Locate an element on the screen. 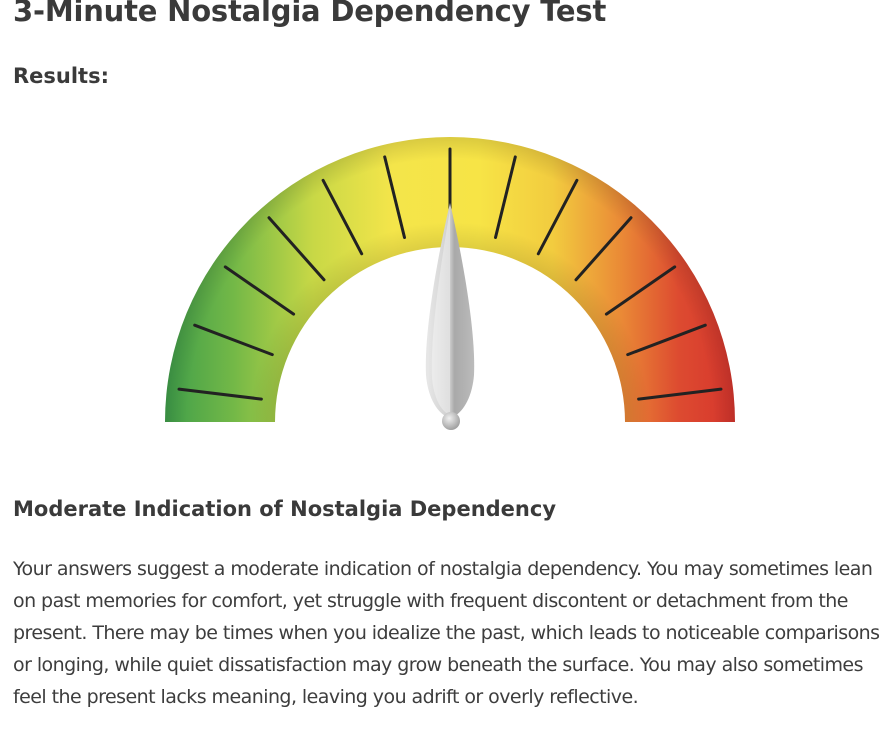  needle-hub is located at coordinates (451, 421).